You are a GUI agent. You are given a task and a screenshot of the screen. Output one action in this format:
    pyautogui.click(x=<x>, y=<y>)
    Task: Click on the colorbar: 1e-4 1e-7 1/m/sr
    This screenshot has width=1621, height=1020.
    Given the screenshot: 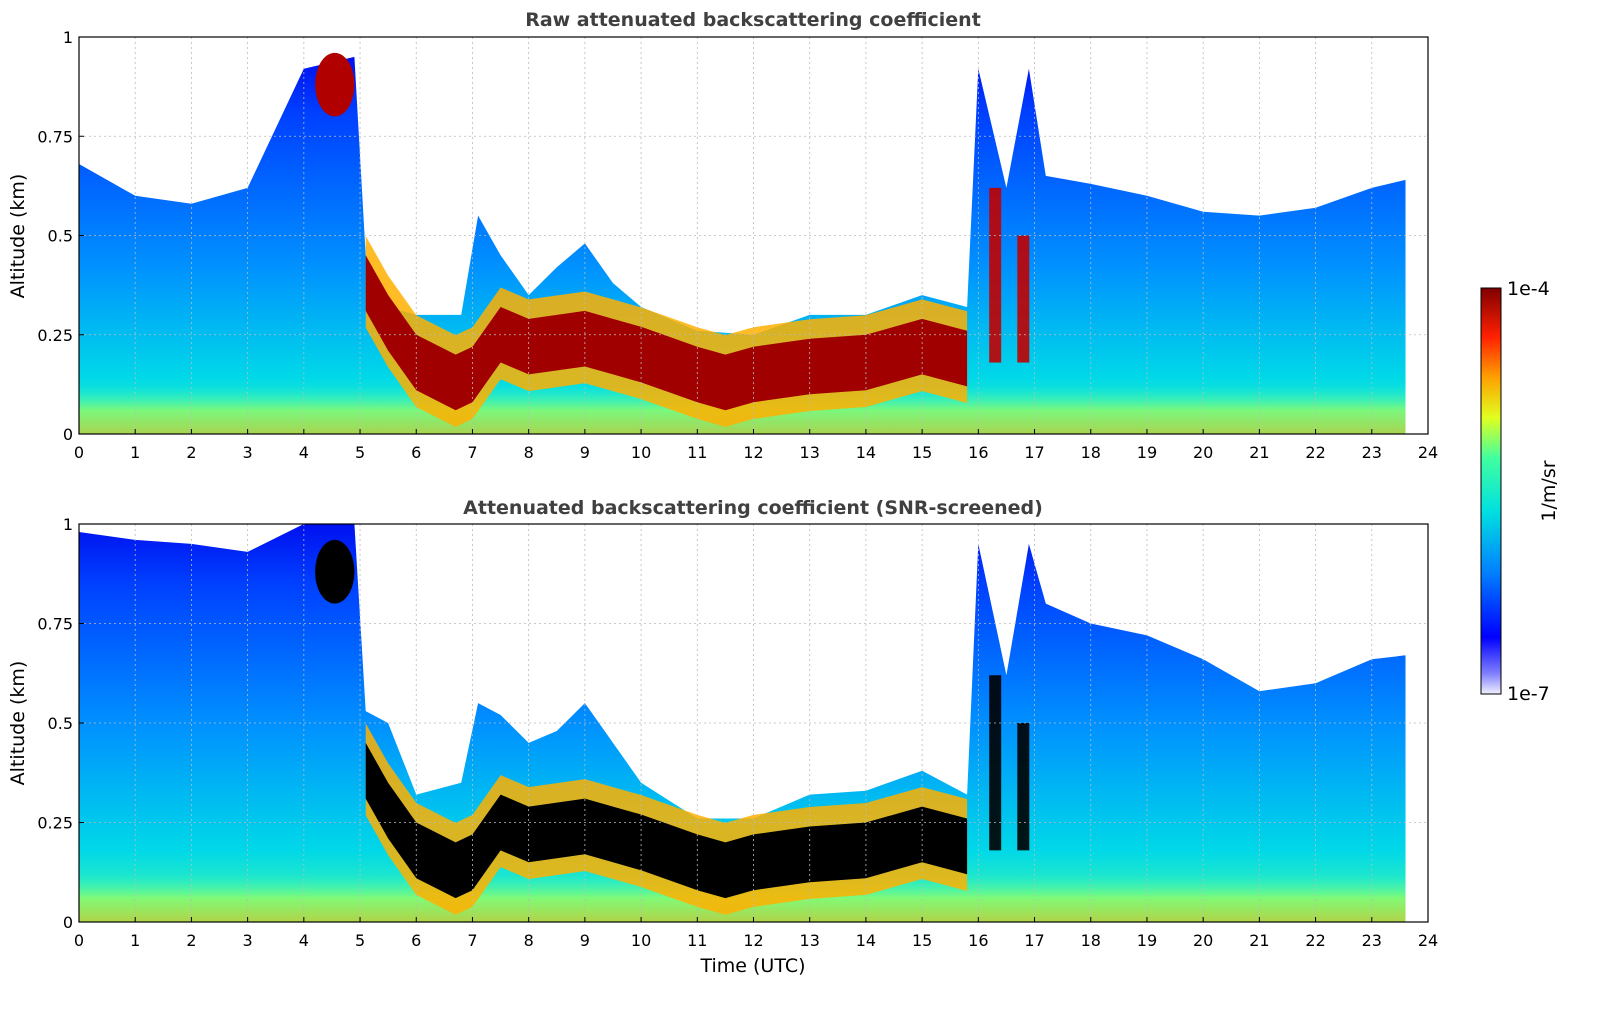 What is the action you would take?
    pyautogui.click(x=1520, y=491)
    